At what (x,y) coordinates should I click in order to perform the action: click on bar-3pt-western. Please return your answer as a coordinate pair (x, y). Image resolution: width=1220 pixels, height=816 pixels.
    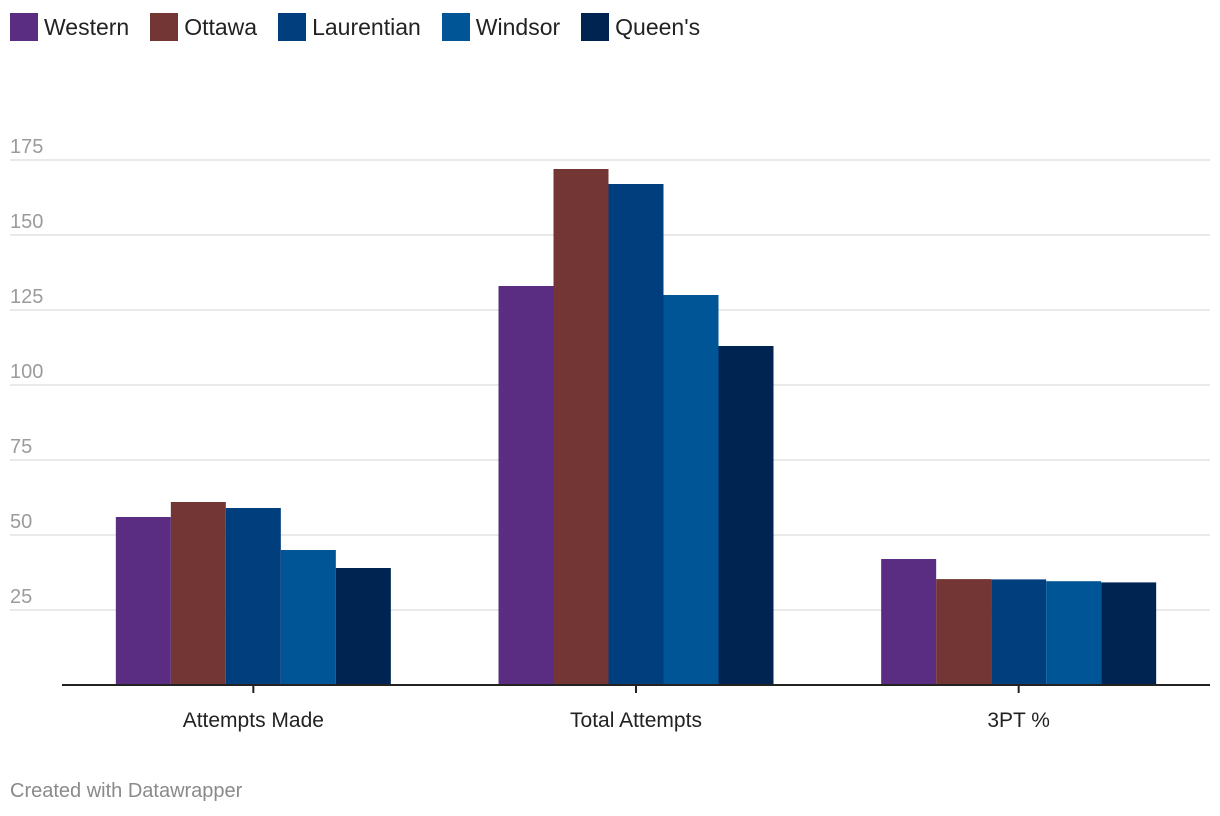
    Looking at the image, I should click on (909, 622).